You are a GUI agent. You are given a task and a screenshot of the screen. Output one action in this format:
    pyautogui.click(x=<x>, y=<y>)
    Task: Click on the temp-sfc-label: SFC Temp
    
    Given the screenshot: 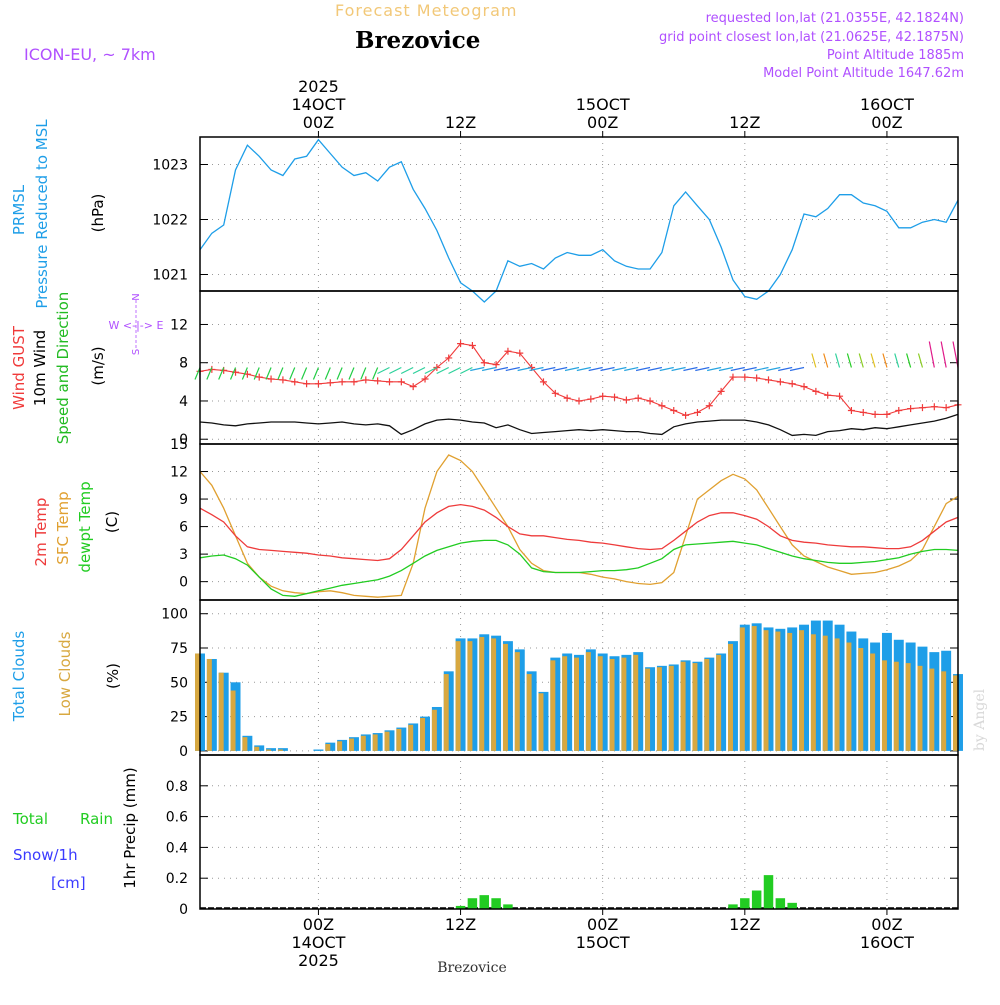 What is the action you would take?
    pyautogui.click(x=63, y=527)
    